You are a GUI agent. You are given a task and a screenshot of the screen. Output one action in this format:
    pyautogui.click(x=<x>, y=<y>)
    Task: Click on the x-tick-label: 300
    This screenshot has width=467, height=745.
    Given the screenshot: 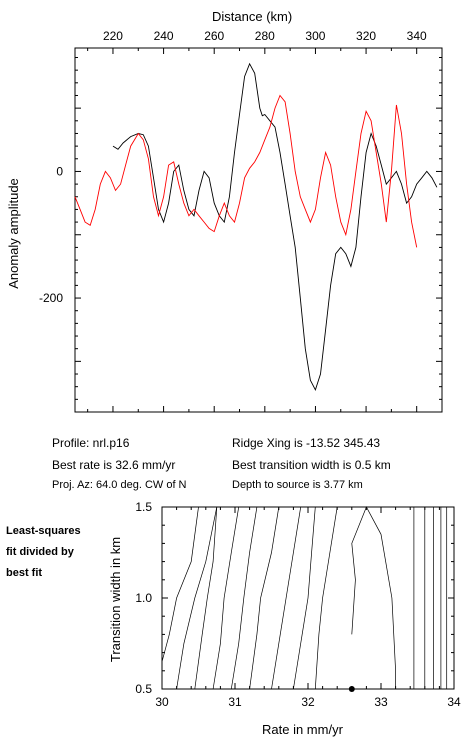 What is the action you would take?
    pyautogui.click(x=315, y=36)
    